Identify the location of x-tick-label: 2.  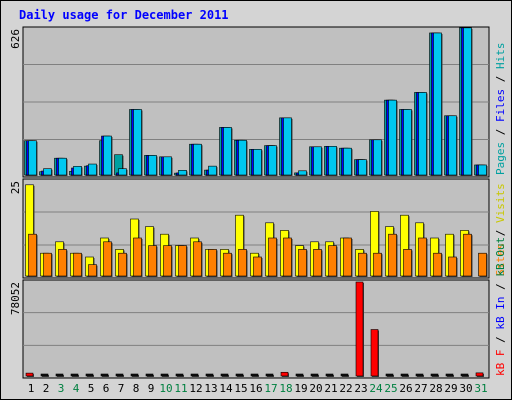
(46, 388).